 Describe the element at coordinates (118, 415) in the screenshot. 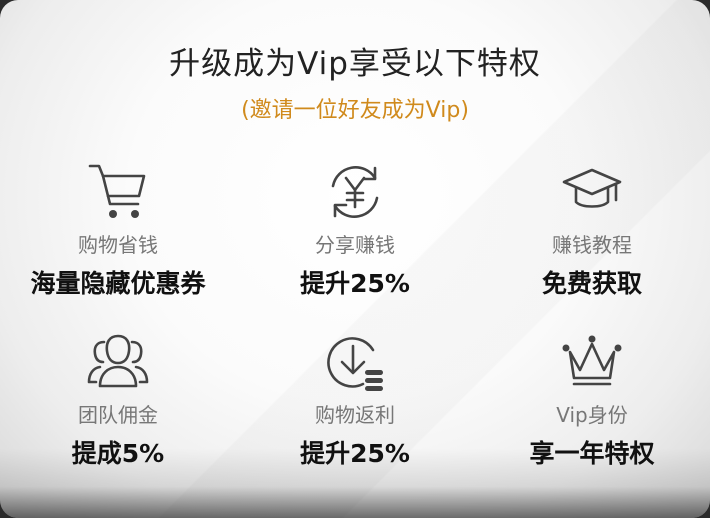

I see `benefit-label: 团队佣金` at that location.